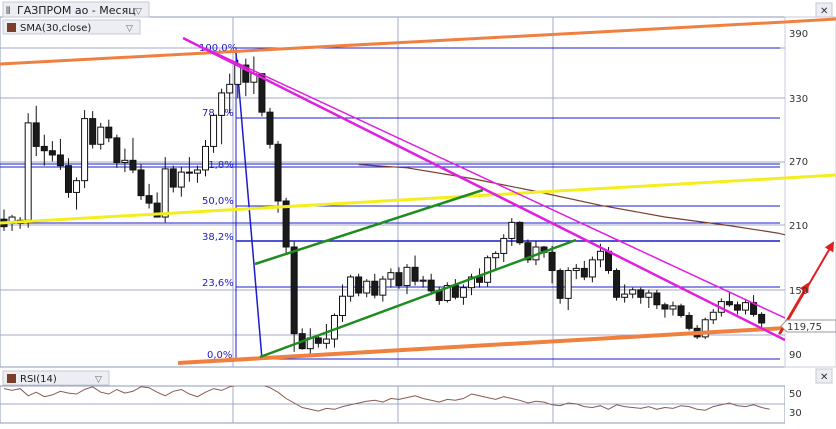  Describe the element at coordinates (218, 283) in the screenshot. I see `fib-label: 23,6%` at that location.